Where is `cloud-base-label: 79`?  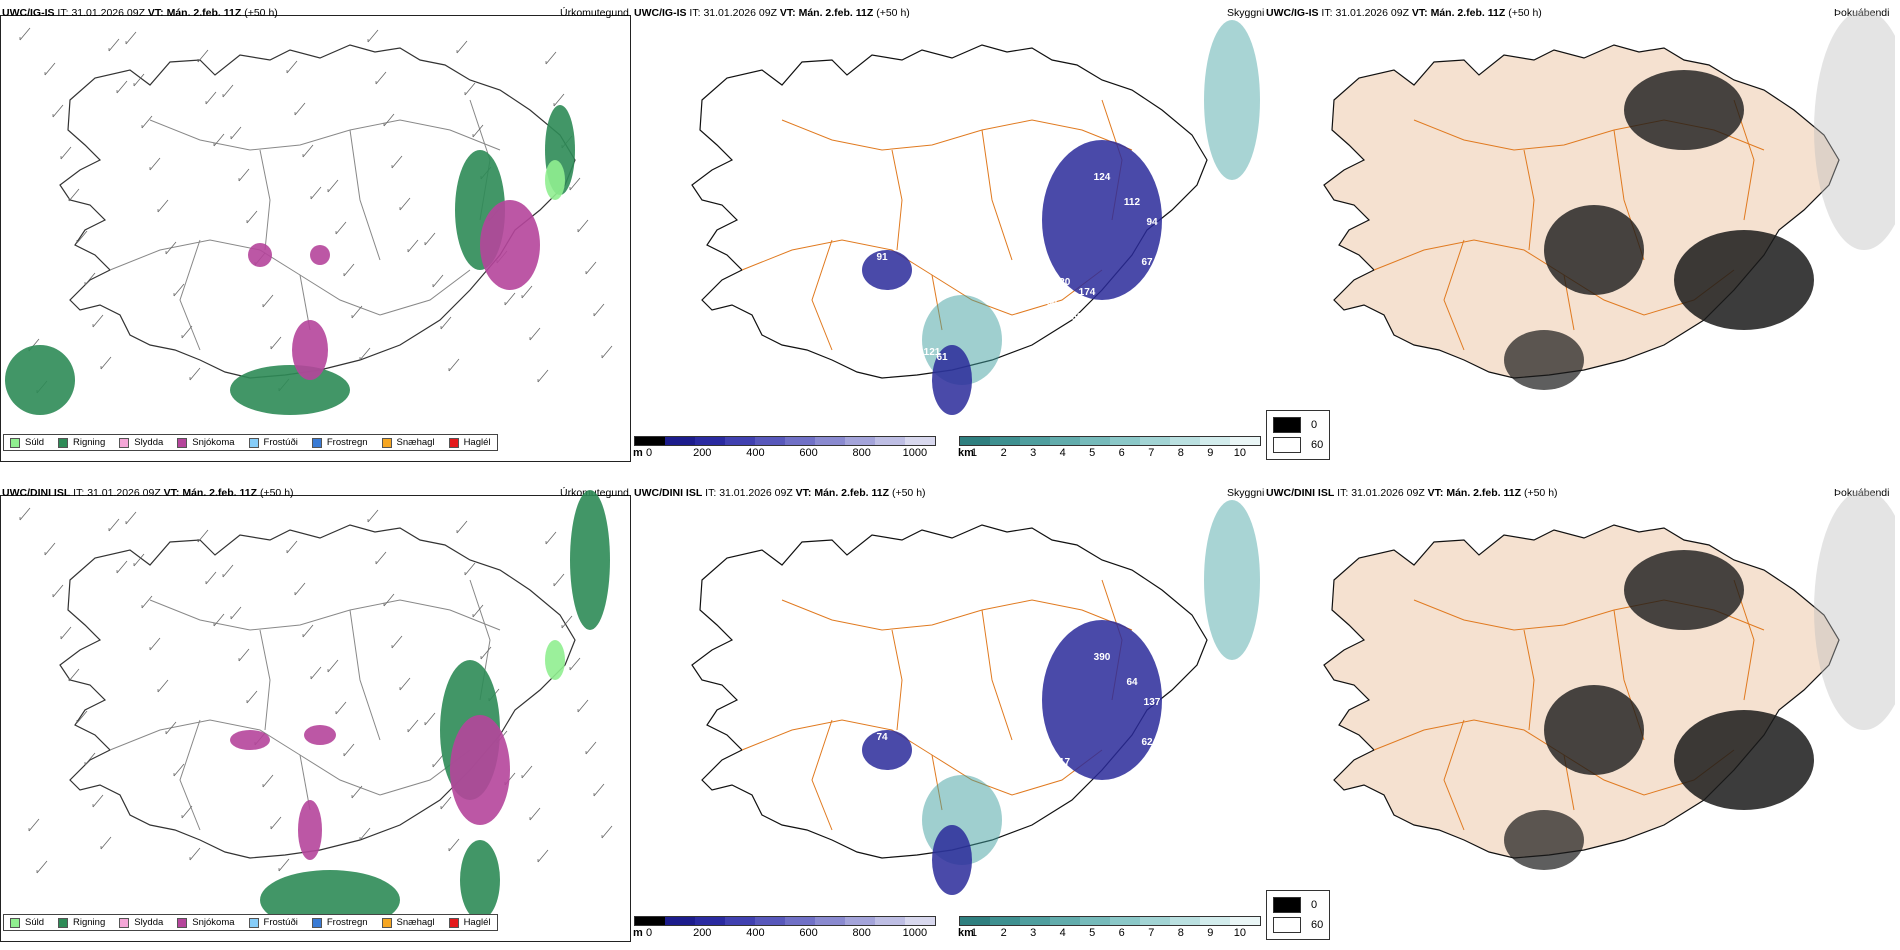 cloud-base-label: 79 is located at coordinates (1177, 257).